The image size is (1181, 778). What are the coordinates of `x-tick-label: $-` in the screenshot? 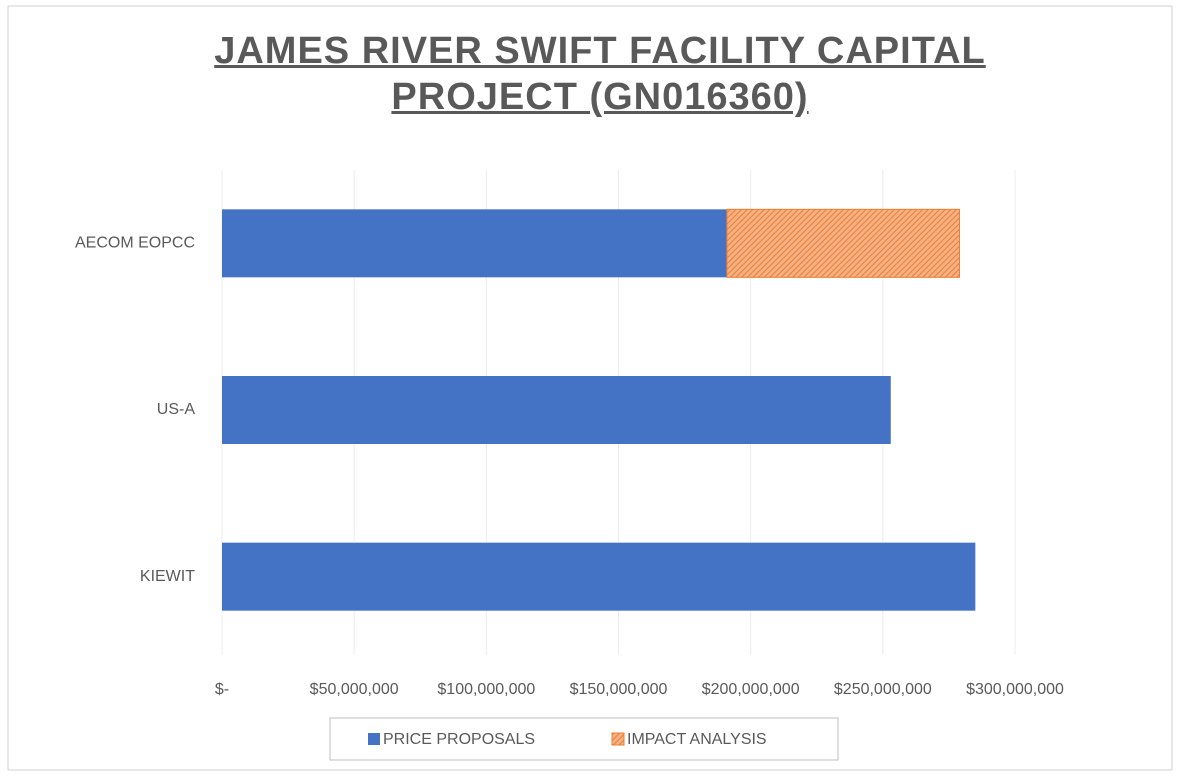 It's located at (222, 689).